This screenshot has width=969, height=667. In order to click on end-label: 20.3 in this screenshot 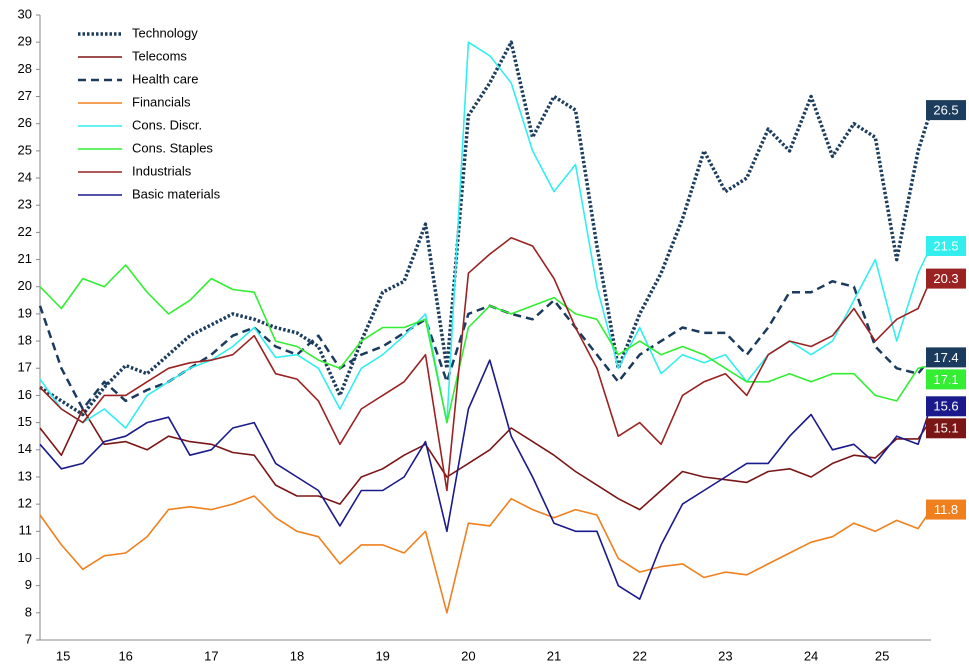, I will do `click(946, 278)`.